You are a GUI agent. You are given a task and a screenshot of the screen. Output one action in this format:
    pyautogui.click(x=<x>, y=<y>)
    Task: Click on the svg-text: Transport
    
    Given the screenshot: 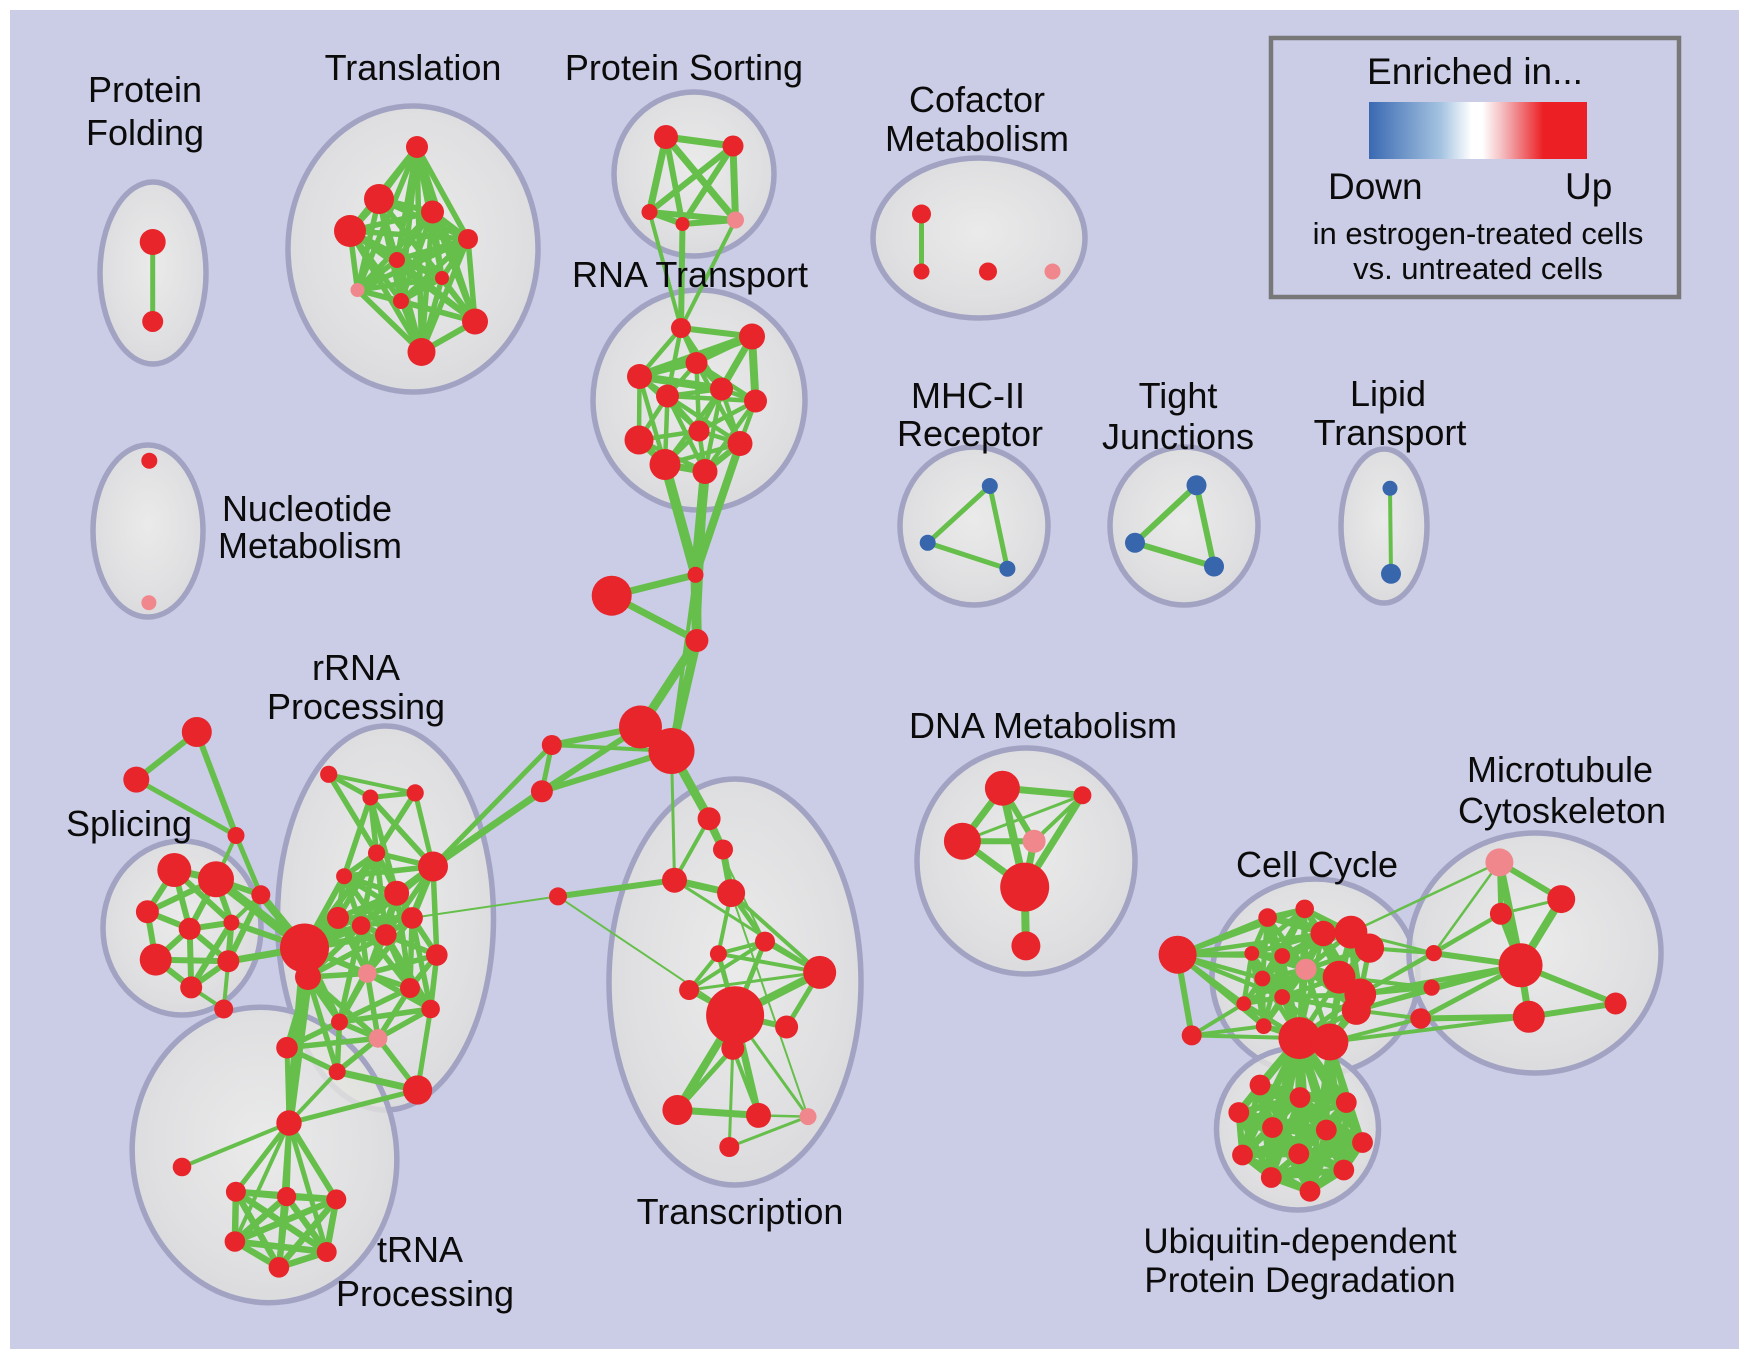 What is the action you would take?
    pyautogui.click(x=1390, y=432)
    